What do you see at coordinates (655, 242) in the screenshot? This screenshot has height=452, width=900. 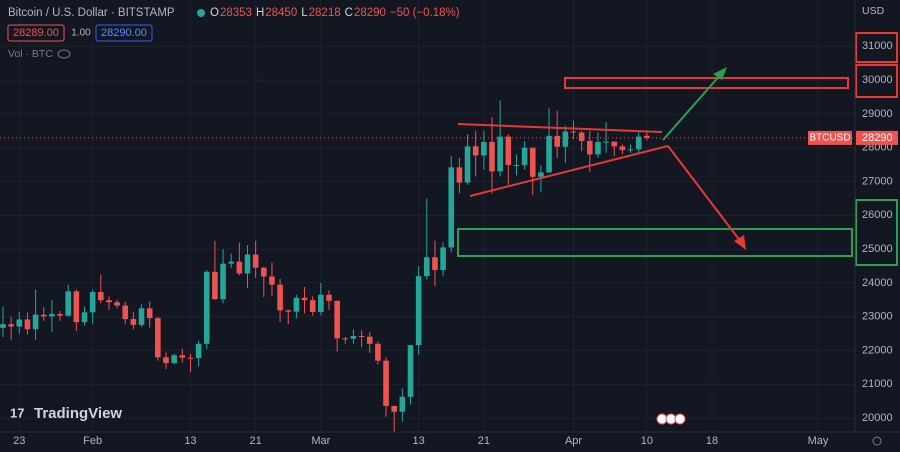 I see `target-box-green` at bounding box center [655, 242].